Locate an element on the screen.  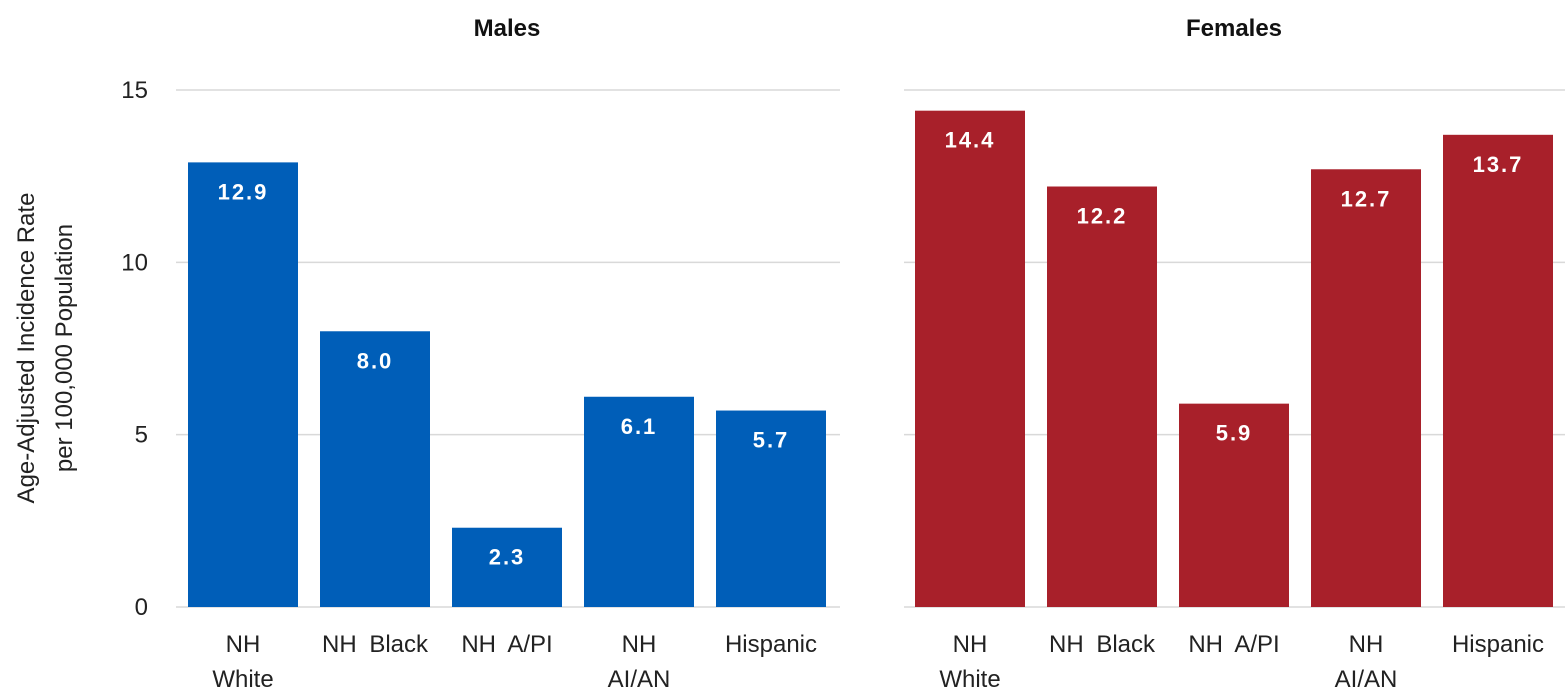
bar-value-label: 12.7 is located at coordinates (1366, 198).